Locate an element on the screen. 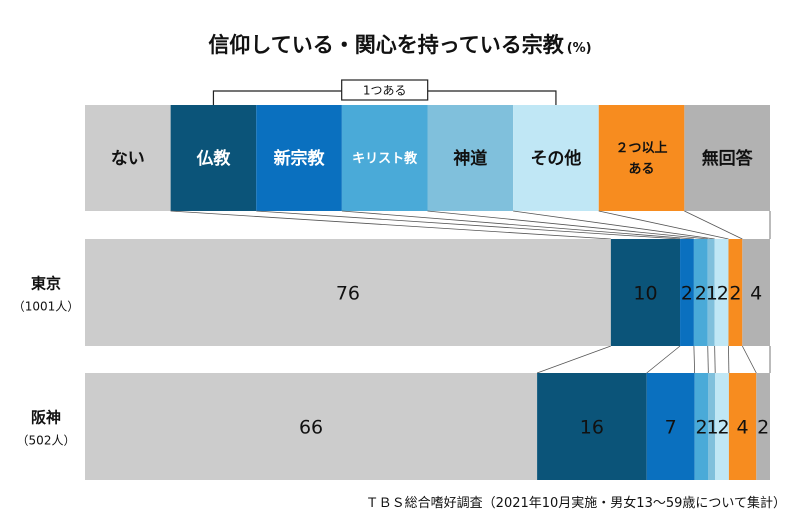 Image resolution: width=800 pixels, height=529 pixels. value-label-２つ以上ある: 4 is located at coordinates (743, 428).